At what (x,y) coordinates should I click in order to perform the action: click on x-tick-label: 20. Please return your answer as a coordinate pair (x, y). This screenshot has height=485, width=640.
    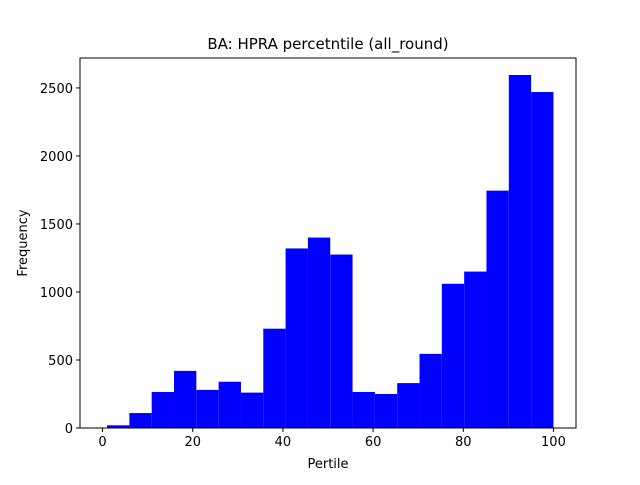
    Looking at the image, I should click on (192, 442).